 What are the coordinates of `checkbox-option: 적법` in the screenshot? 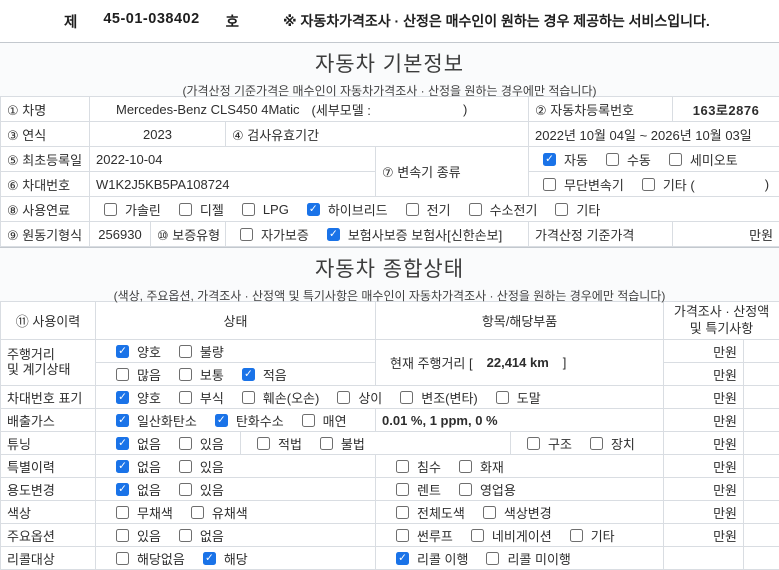 It's located at (279, 443).